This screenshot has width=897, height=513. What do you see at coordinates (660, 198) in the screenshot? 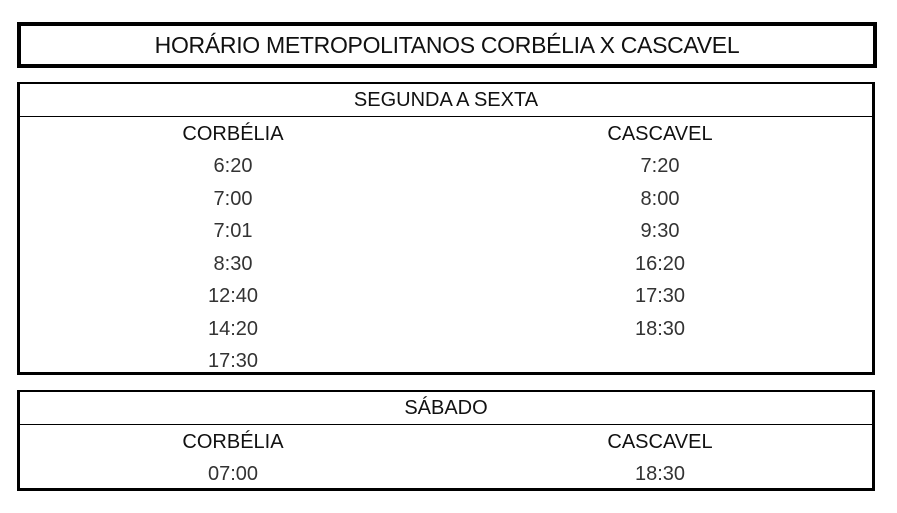
I see `departure-time: 8:00` at bounding box center [660, 198].